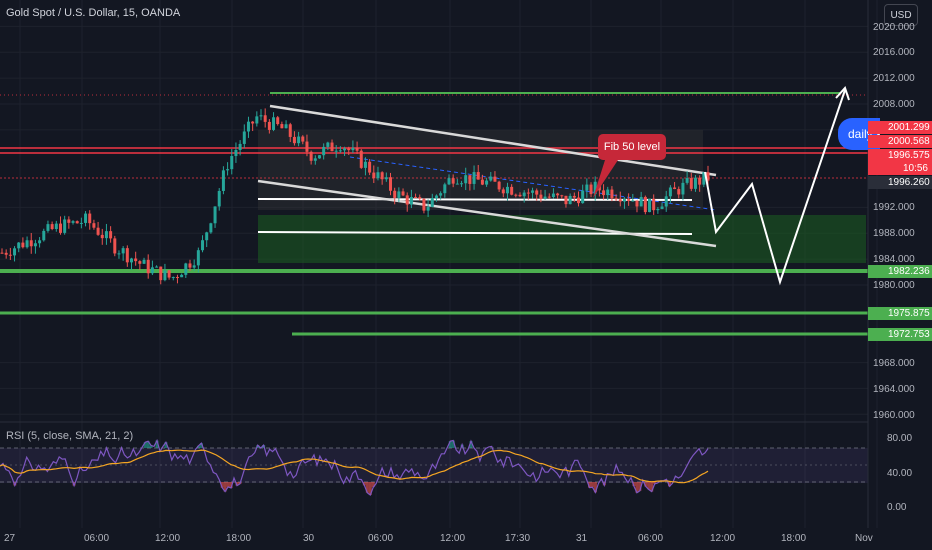 The image size is (932, 550). What do you see at coordinates (605, 179) in the screenshot?
I see `fib-pointer` at bounding box center [605, 179].